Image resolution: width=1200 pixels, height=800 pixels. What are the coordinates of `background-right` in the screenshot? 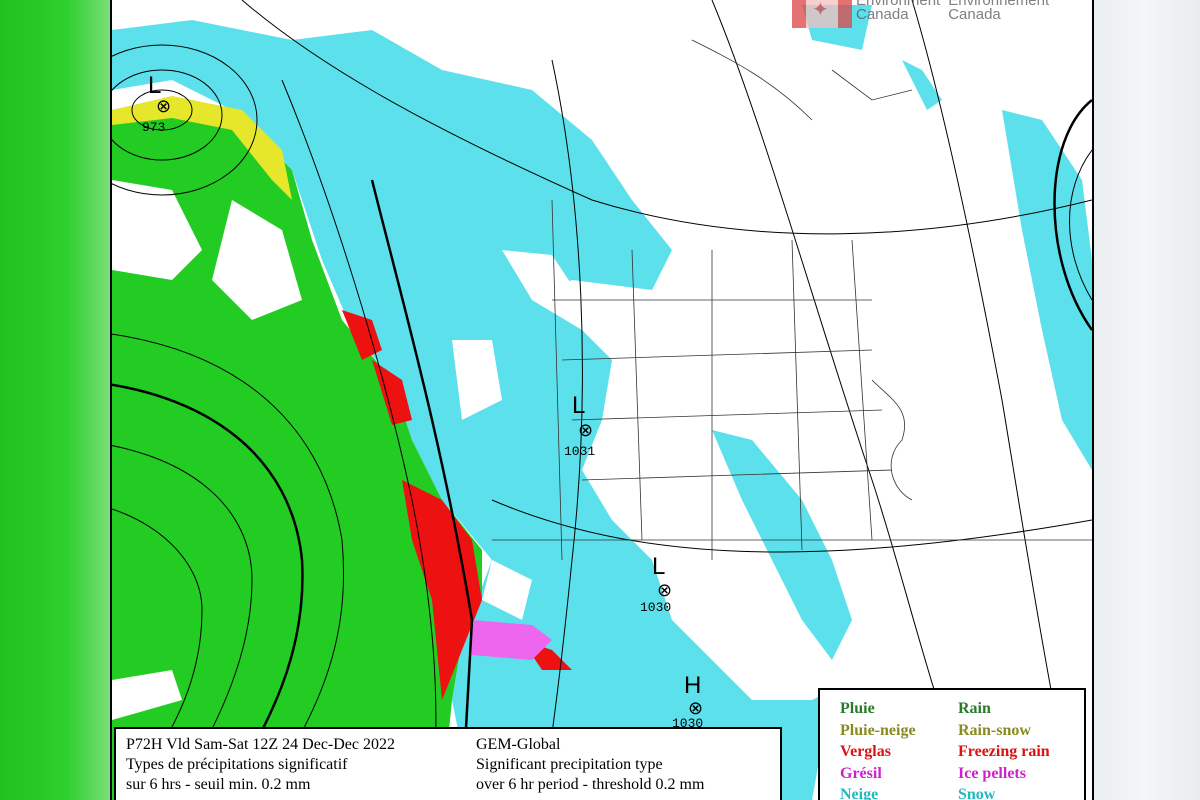 It's located at (1144, 400).